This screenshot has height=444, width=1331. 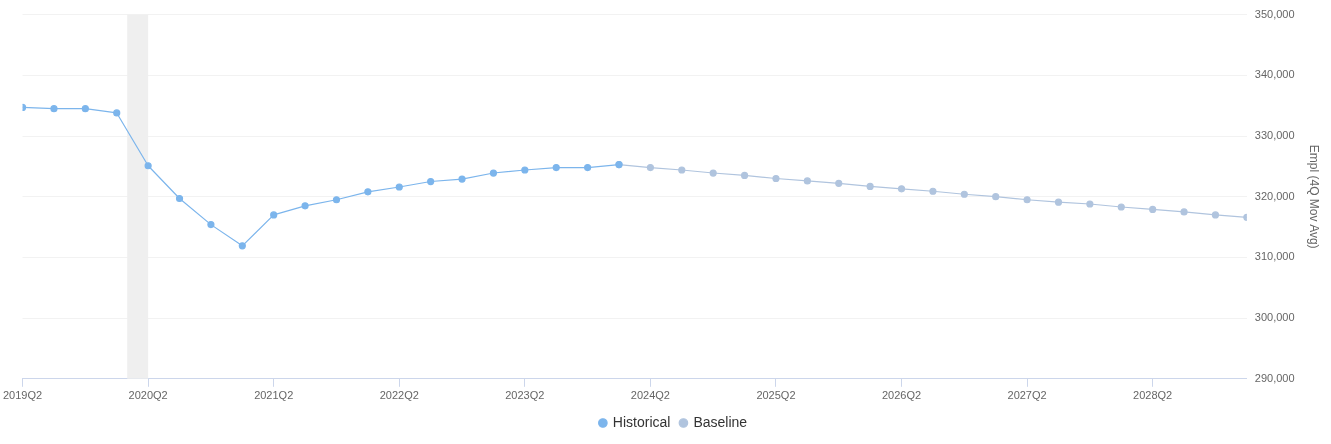 What do you see at coordinates (1153, 395) in the screenshot?
I see `x-tick-label: 2028Q2` at bounding box center [1153, 395].